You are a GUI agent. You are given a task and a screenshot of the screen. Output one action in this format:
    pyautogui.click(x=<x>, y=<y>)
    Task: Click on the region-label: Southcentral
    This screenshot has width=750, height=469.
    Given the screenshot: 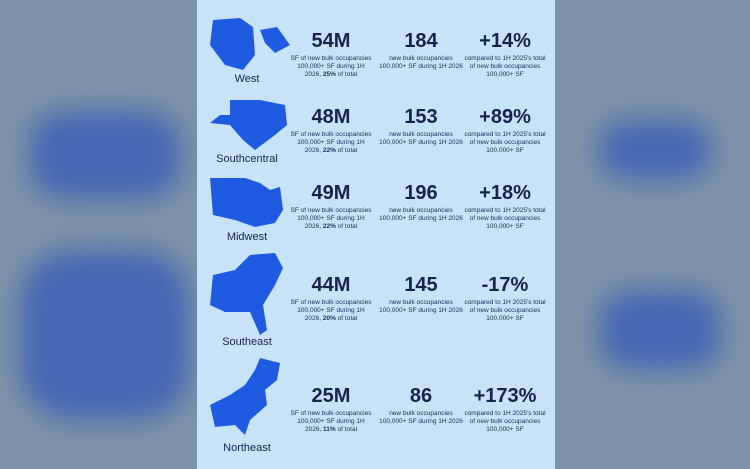 What is the action you would take?
    pyautogui.click(x=247, y=159)
    